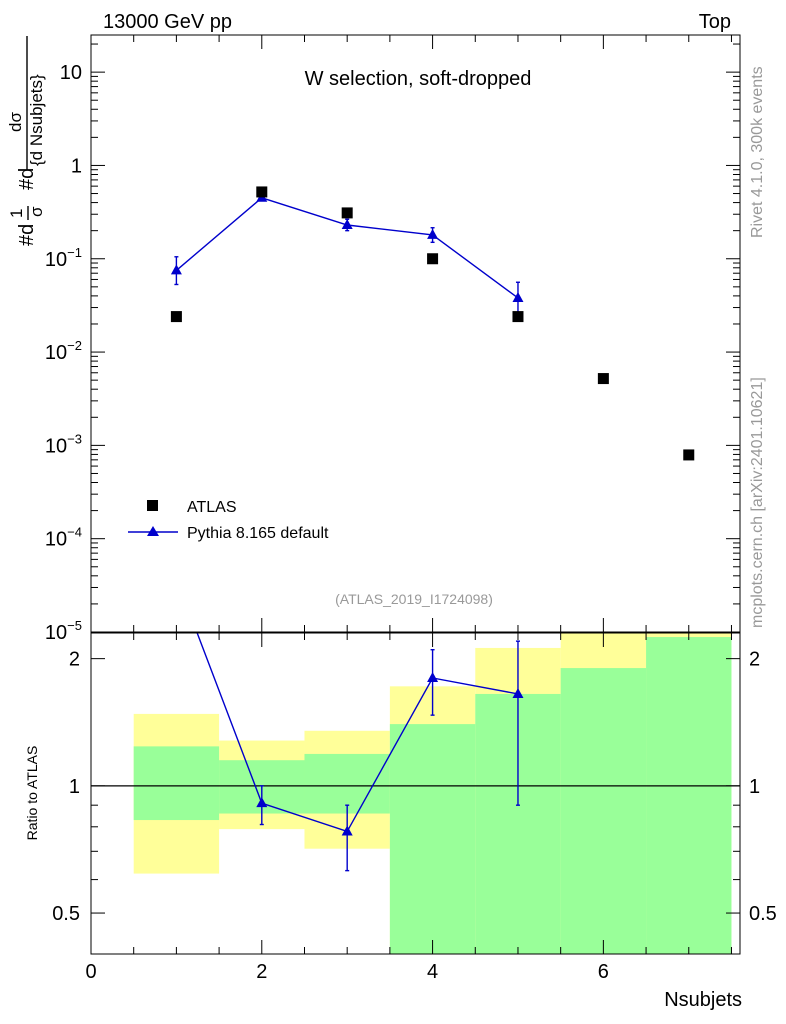  I want to click on legend-atlas-label: ATLAS, so click(212, 507).